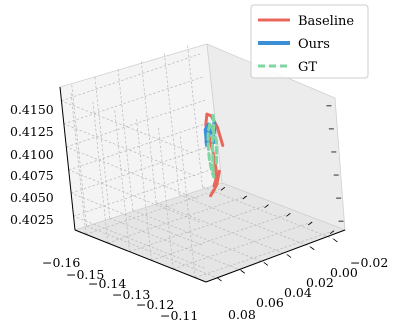 This screenshot has height=324, width=395. Describe the element at coordinates (32, 175) in the screenshot. I see `z-tick-label: 0.4075` at that location.